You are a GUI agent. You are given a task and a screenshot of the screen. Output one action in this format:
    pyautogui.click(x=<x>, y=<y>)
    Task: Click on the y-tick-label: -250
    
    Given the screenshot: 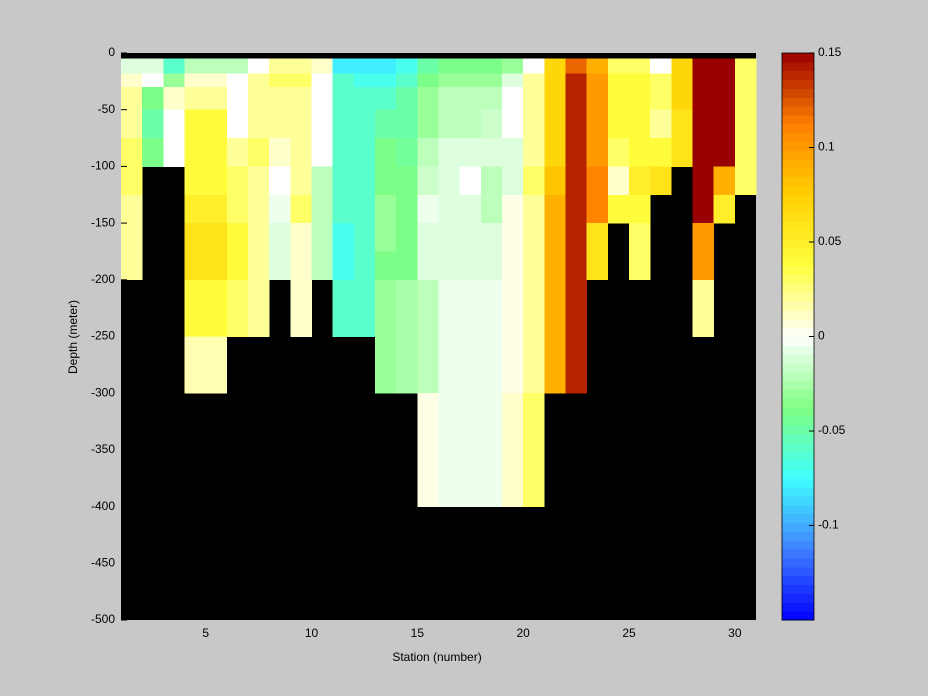 What is the action you would take?
    pyautogui.click(x=103, y=336)
    